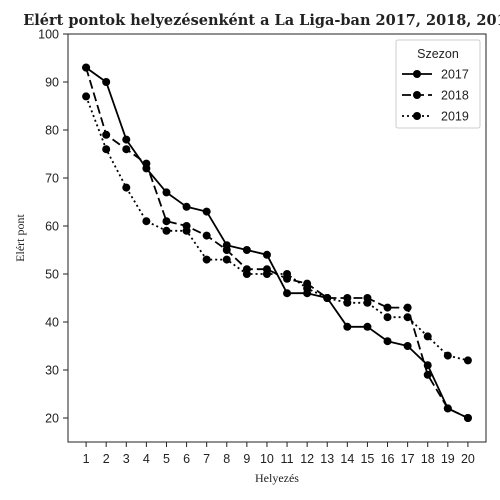 The image size is (500, 500). Describe the element at coordinates (455, 117) in the screenshot. I see `legend-label: 2019` at that location.